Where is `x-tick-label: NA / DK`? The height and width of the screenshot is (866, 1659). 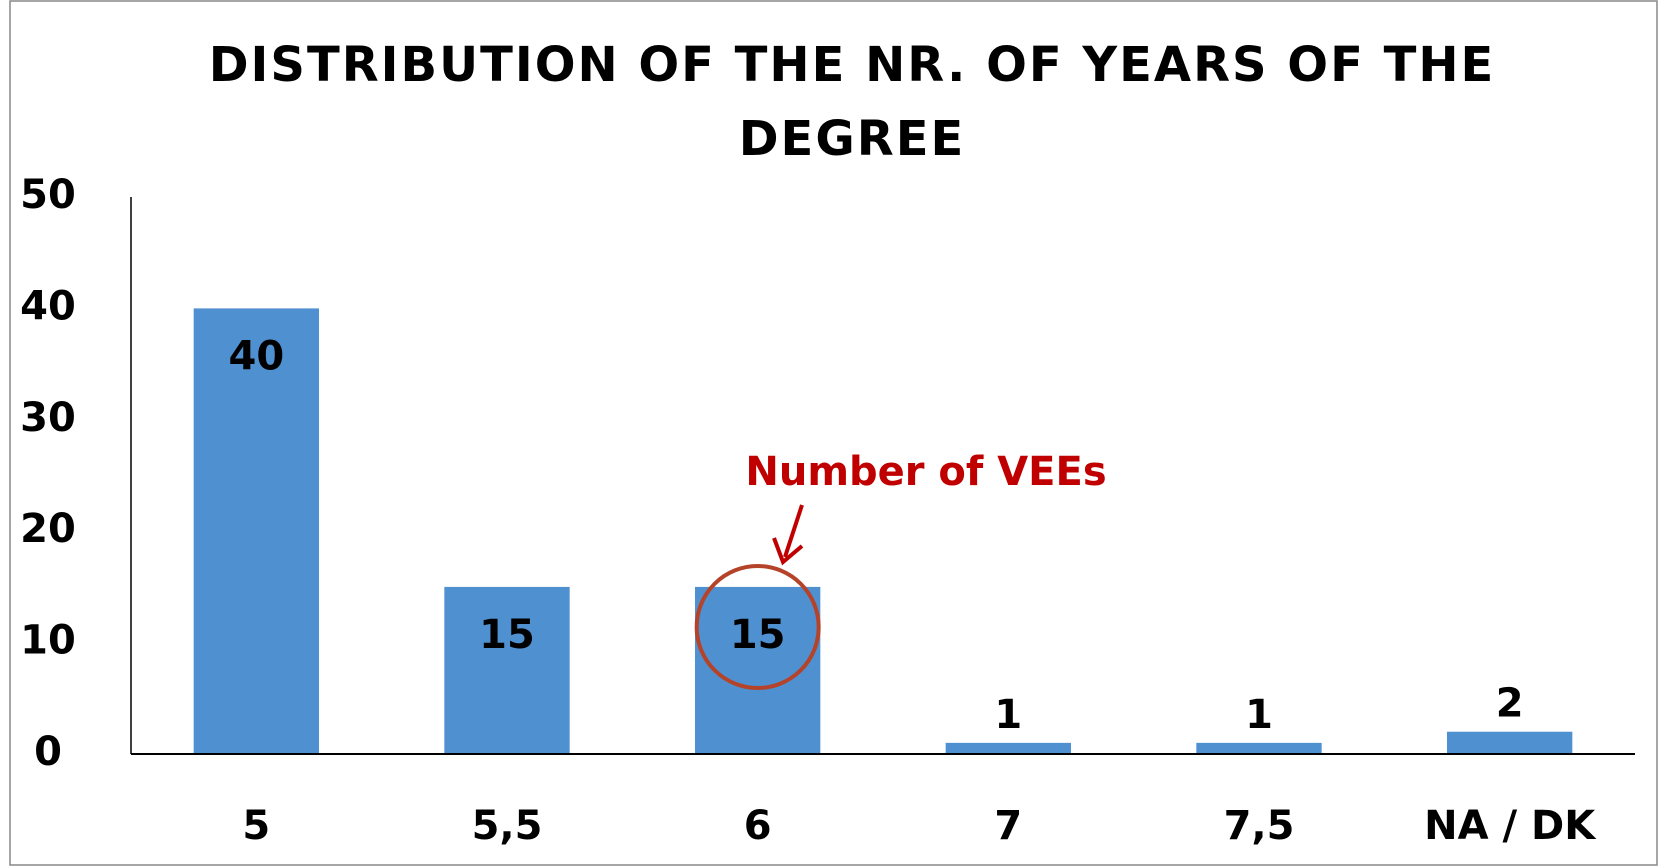 x-tick-label: NA / DK is located at coordinates (1510, 826).